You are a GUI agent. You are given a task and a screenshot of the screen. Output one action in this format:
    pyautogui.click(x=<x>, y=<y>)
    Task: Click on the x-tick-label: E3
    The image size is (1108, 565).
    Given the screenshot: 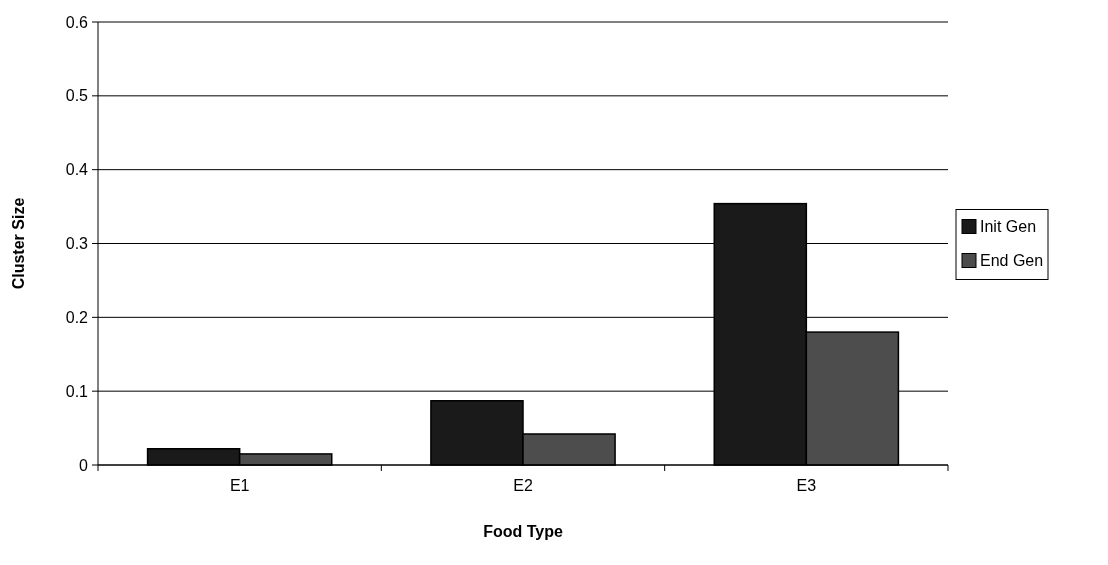 What is the action you would take?
    pyautogui.click(x=806, y=485)
    